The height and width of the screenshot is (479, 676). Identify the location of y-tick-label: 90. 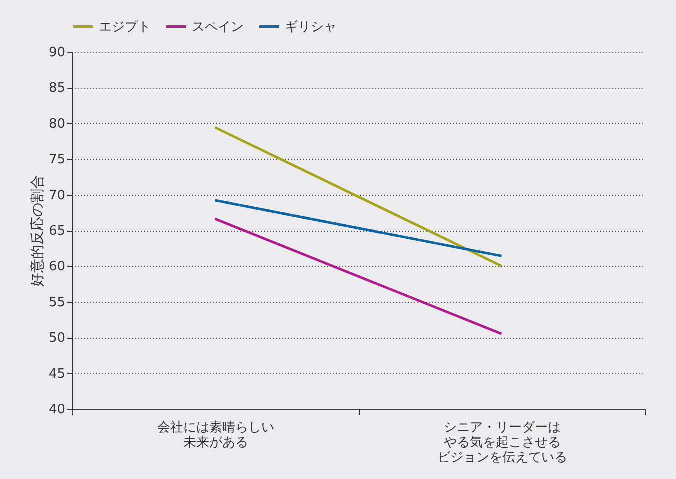
(57, 53).